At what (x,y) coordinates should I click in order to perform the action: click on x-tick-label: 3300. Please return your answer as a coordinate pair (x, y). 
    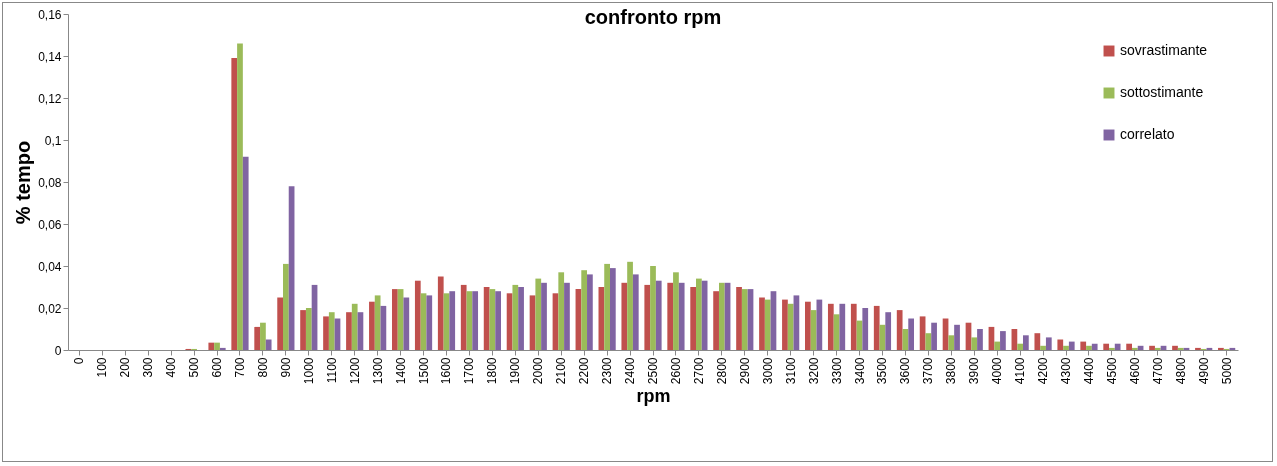
    Looking at the image, I should click on (836, 371).